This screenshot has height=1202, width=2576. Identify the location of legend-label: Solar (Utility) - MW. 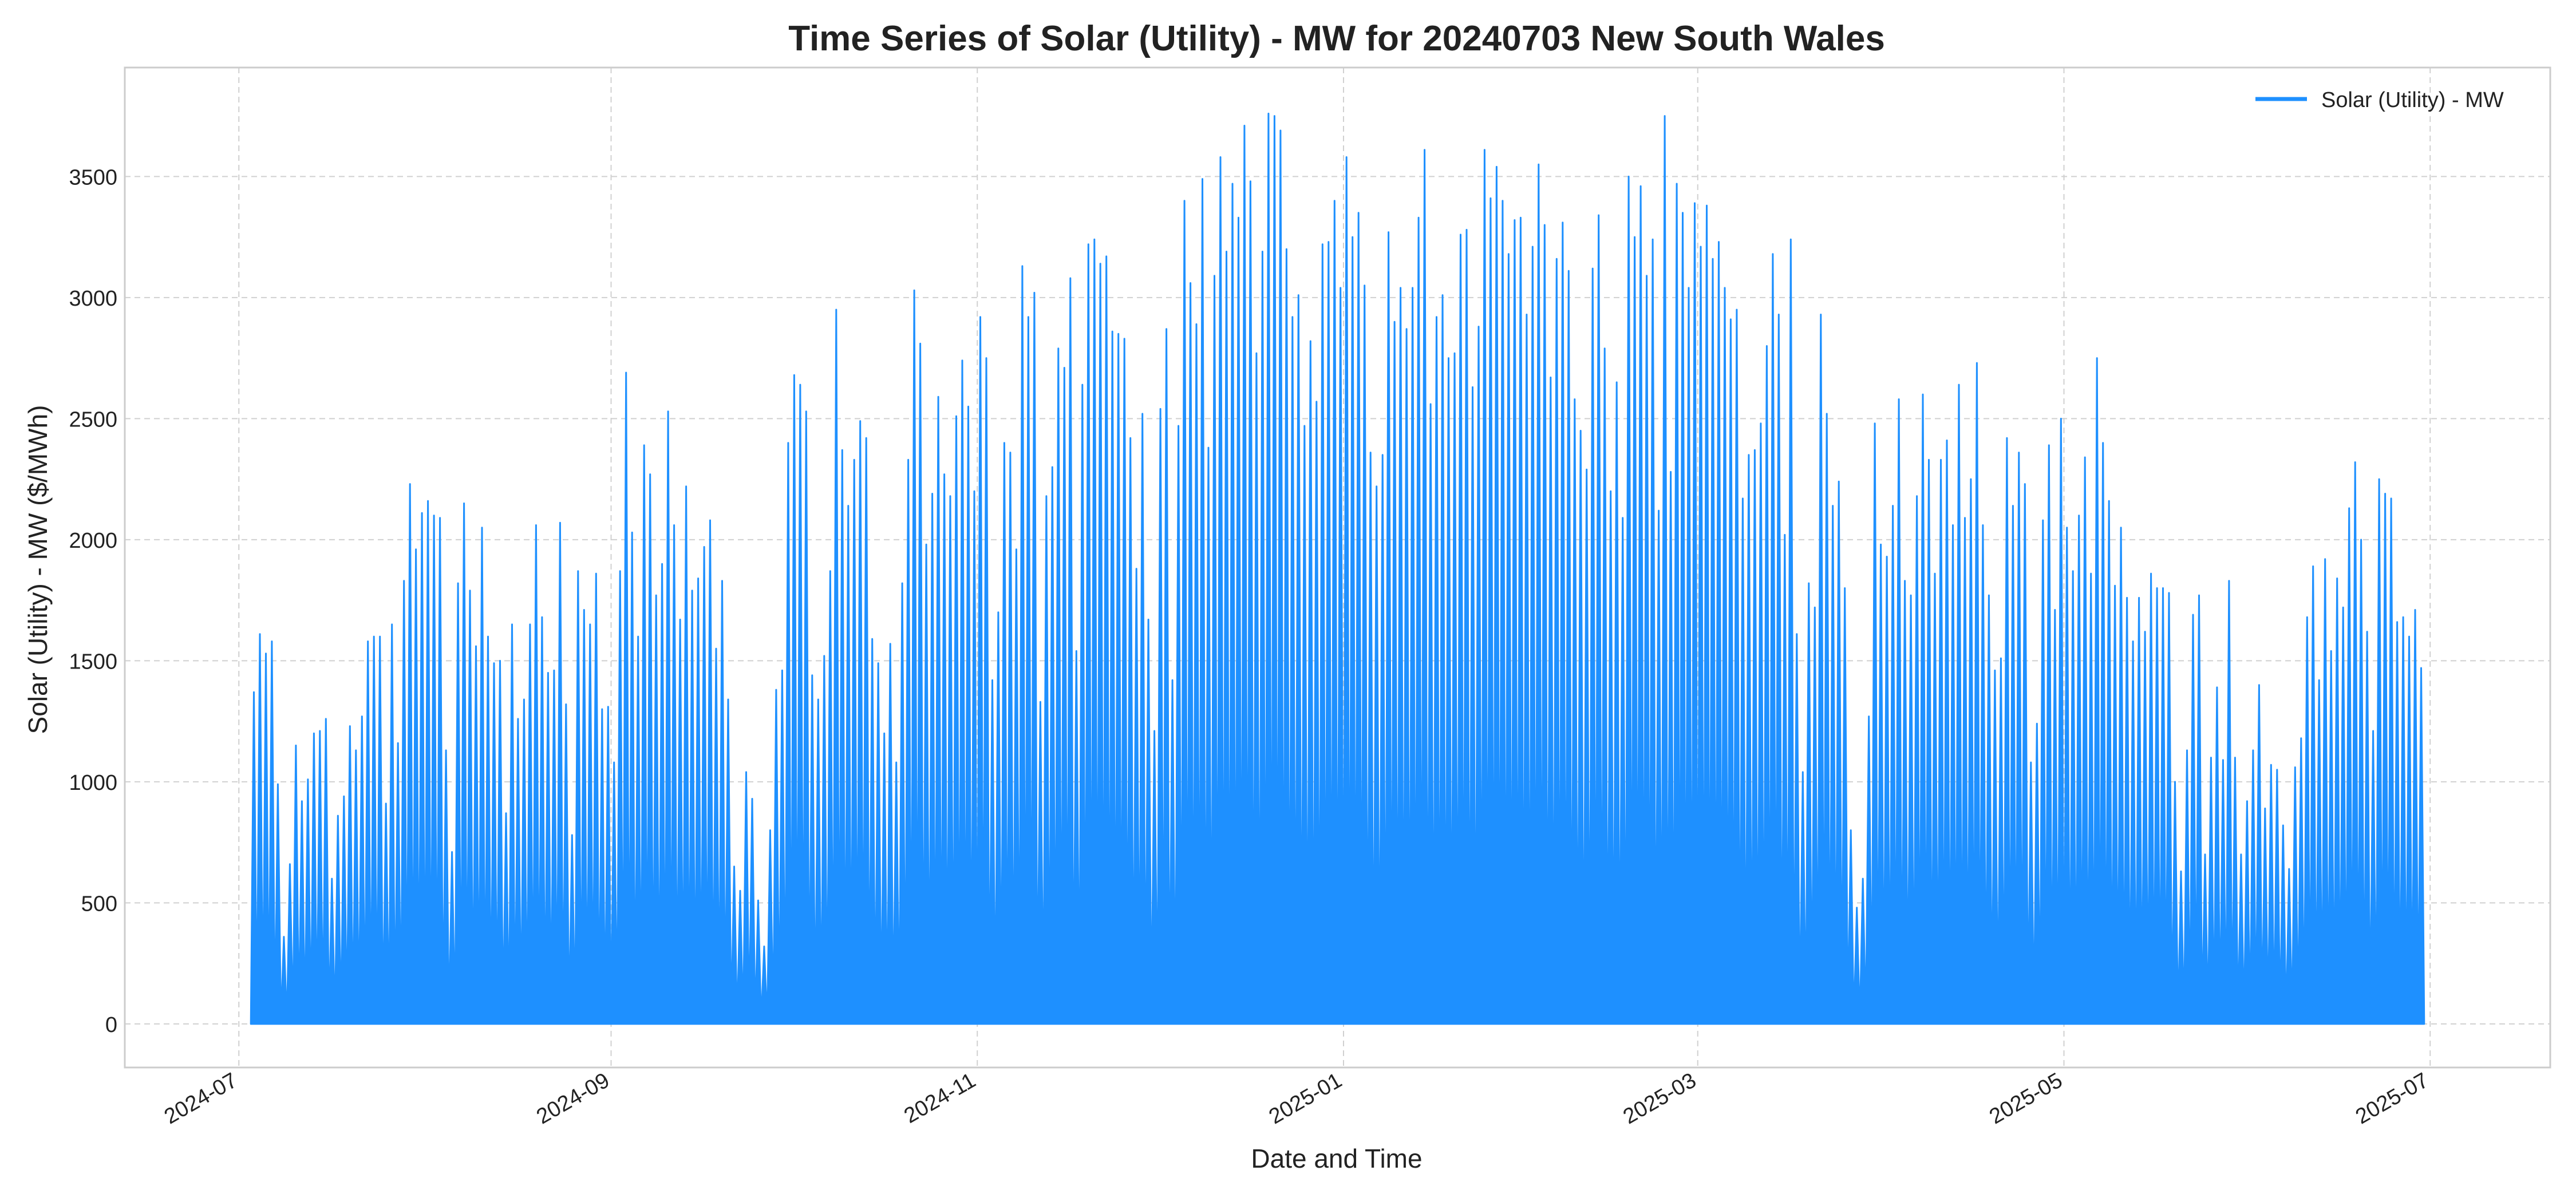
(2412, 100).